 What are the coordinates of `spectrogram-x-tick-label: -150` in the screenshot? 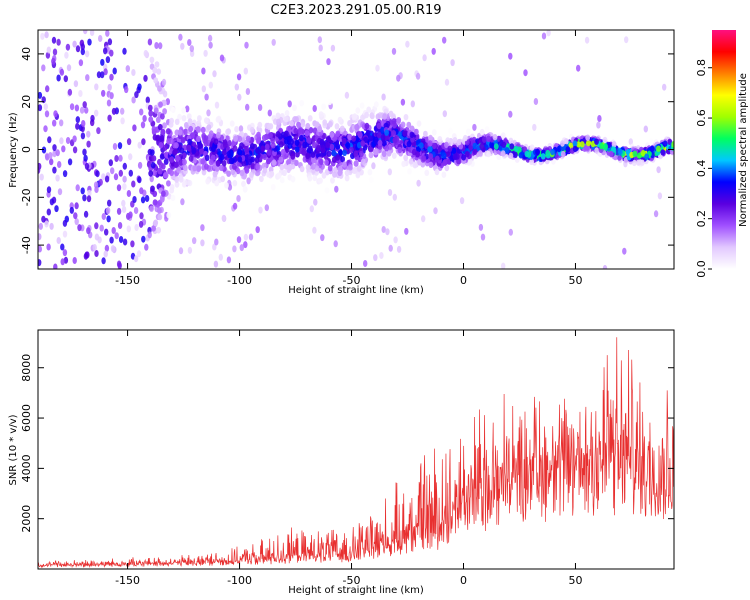 It's located at (127, 280).